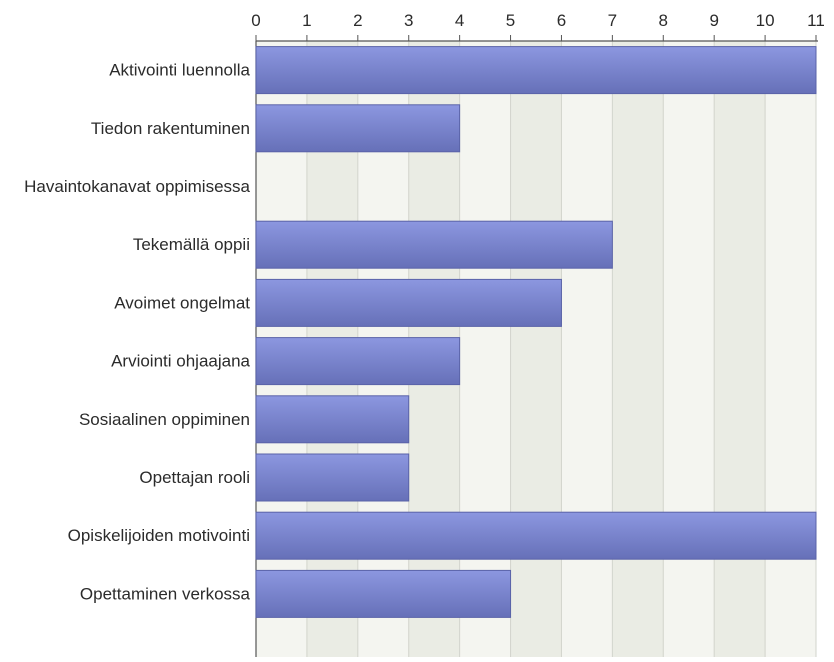 Image resolution: width=834 pixels, height=662 pixels. What do you see at coordinates (765, 20) in the screenshot?
I see `x-tick-label: 10` at bounding box center [765, 20].